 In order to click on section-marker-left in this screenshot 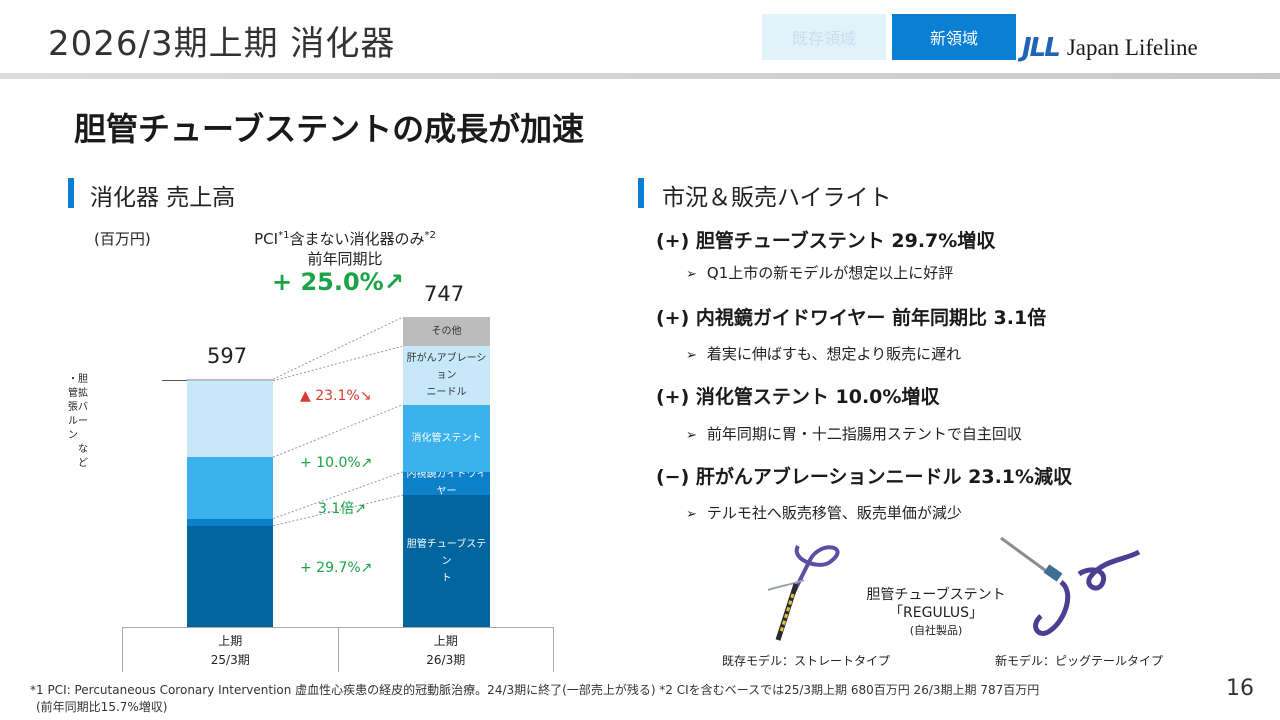, I will do `click(71, 193)`.